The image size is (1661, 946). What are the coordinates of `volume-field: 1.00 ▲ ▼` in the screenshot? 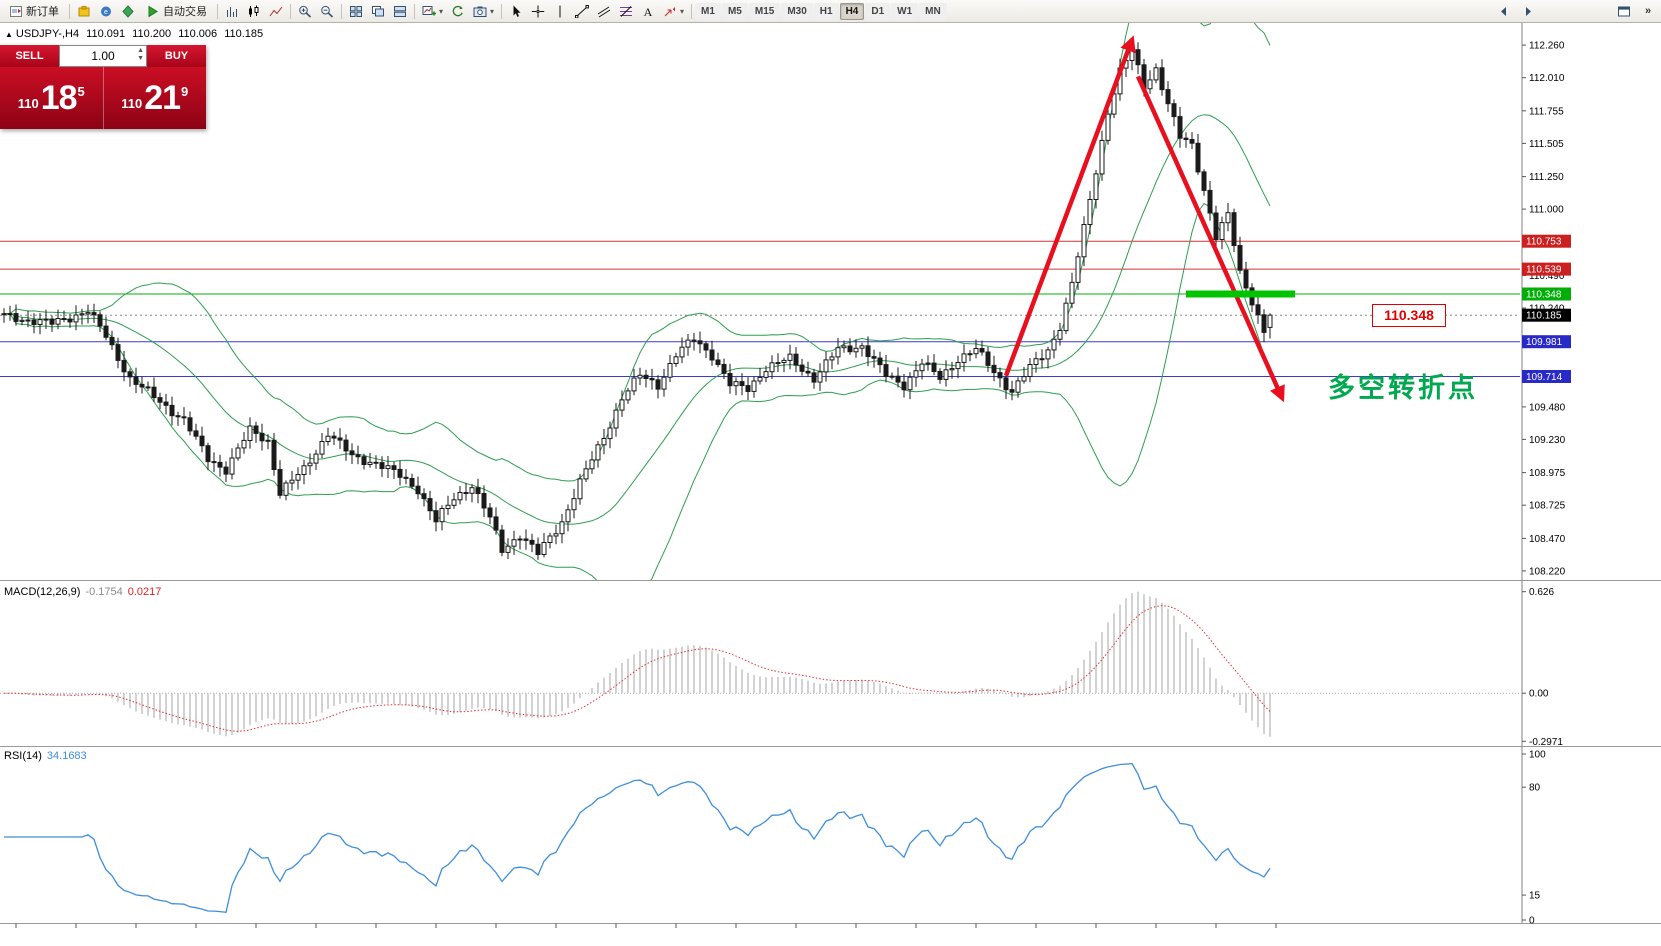 It's located at (103, 56).